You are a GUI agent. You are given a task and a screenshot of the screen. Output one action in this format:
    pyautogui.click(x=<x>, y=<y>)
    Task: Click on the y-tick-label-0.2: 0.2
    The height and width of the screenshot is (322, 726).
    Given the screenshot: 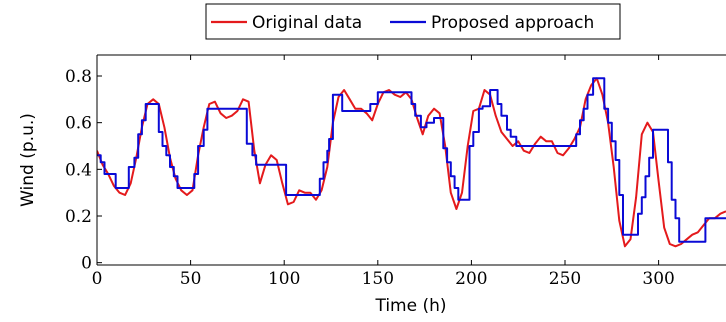 What is the action you would take?
    pyautogui.click(x=78, y=217)
    